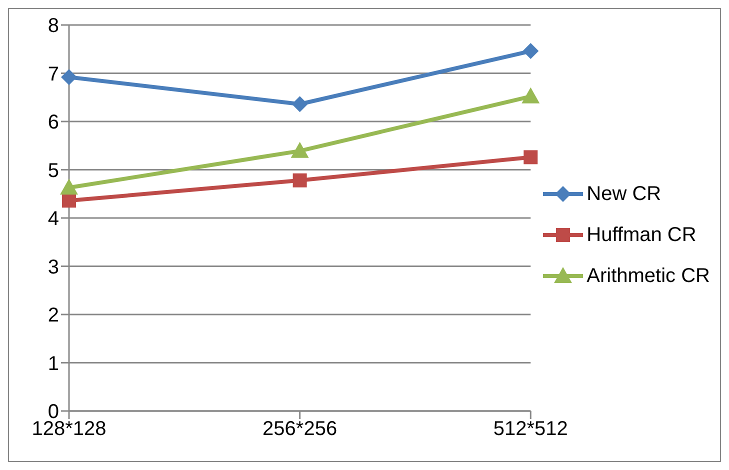  What do you see at coordinates (53, 315) in the screenshot?
I see `y-tick-label: 2` at bounding box center [53, 315].